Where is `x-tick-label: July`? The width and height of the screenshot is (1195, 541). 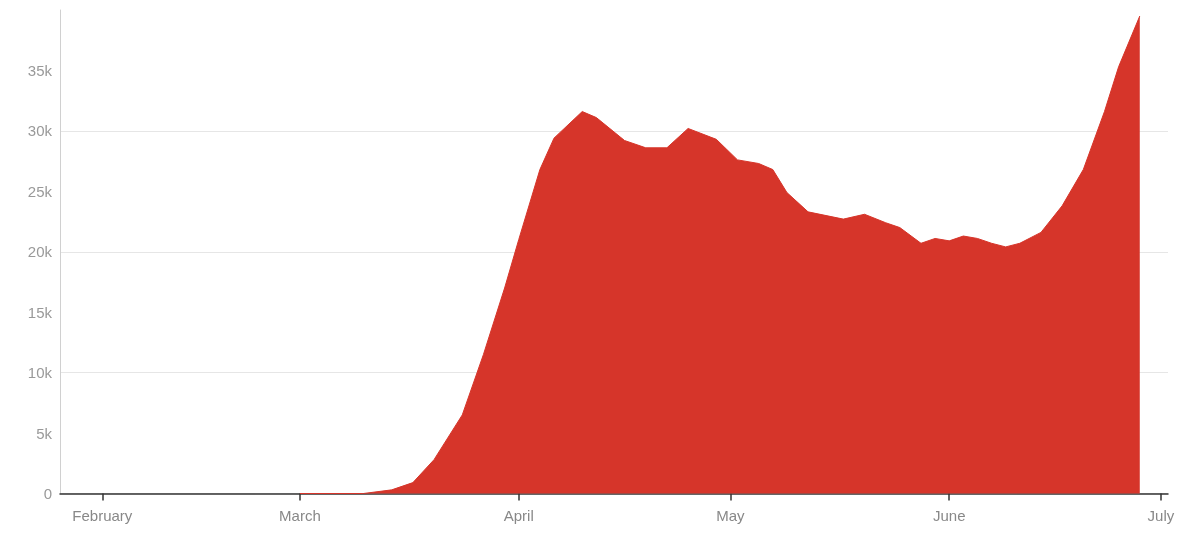 x-tick-label: July is located at coordinates (1161, 515).